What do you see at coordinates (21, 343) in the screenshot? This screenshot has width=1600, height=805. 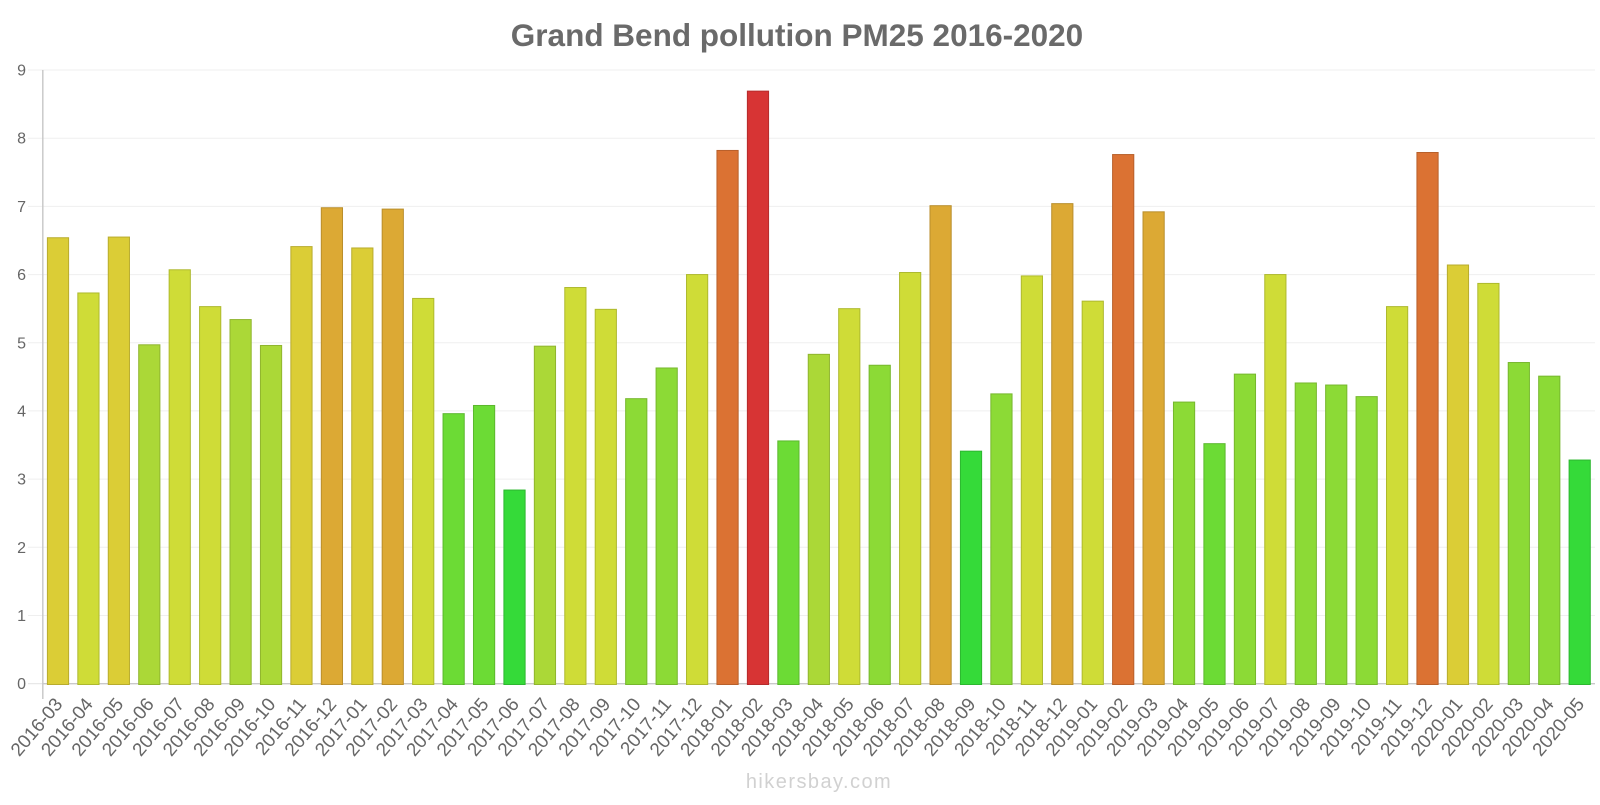 I see `svg-text: 5` at bounding box center [21, 343].